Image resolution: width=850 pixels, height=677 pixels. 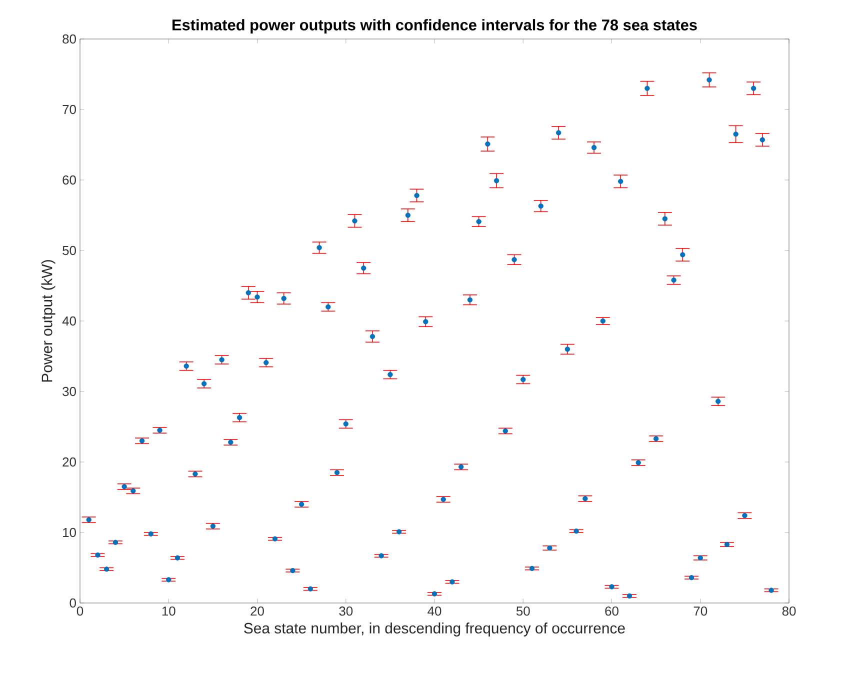 I want to click on y-tick-label: 40, so click(x=69, y=321).